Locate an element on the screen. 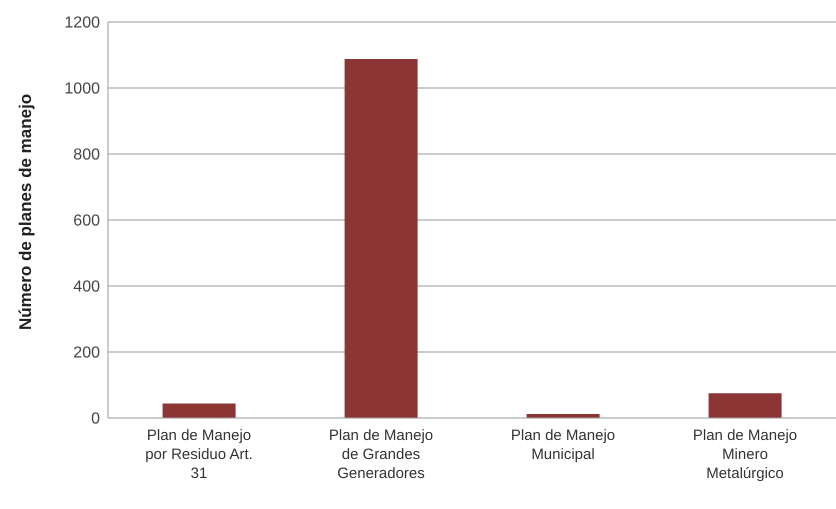  y-tick-label: 1000 is located at coordinates (82, 89).